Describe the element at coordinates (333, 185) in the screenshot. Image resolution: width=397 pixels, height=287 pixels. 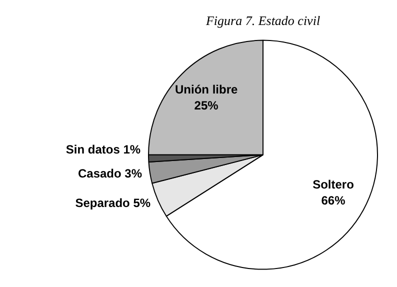
I see `slice-label: Soltero` at that location.